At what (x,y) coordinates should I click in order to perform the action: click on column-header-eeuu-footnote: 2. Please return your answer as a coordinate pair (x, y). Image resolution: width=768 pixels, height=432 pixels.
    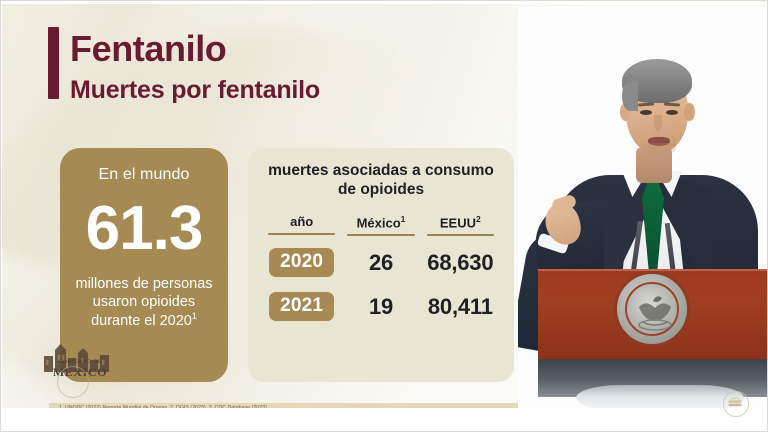
    Looking at the image, I should click on (478, 218).